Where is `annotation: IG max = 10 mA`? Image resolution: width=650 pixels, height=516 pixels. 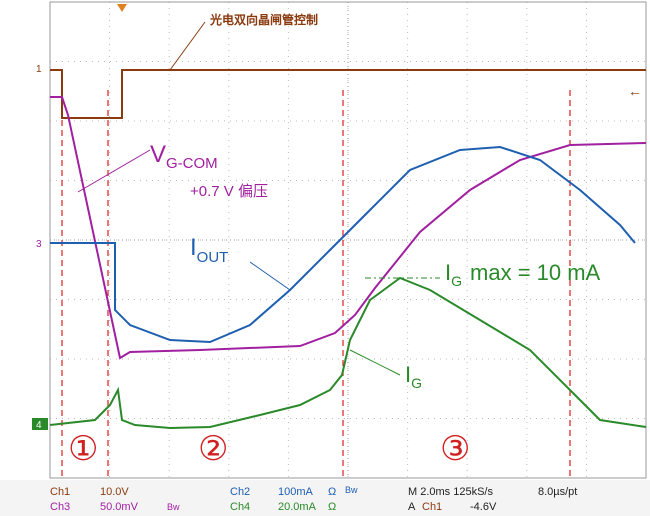
annotation: IG max = 10 mA is located at coordinates (523, 274).